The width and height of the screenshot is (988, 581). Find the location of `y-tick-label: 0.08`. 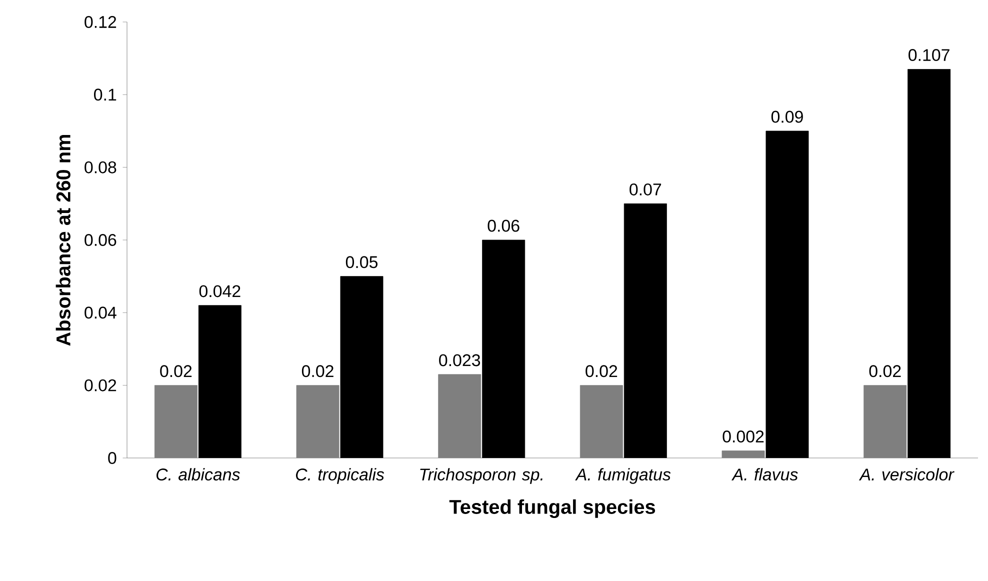

y-tick-label: 0.08 is located at coordinates (100, 167).